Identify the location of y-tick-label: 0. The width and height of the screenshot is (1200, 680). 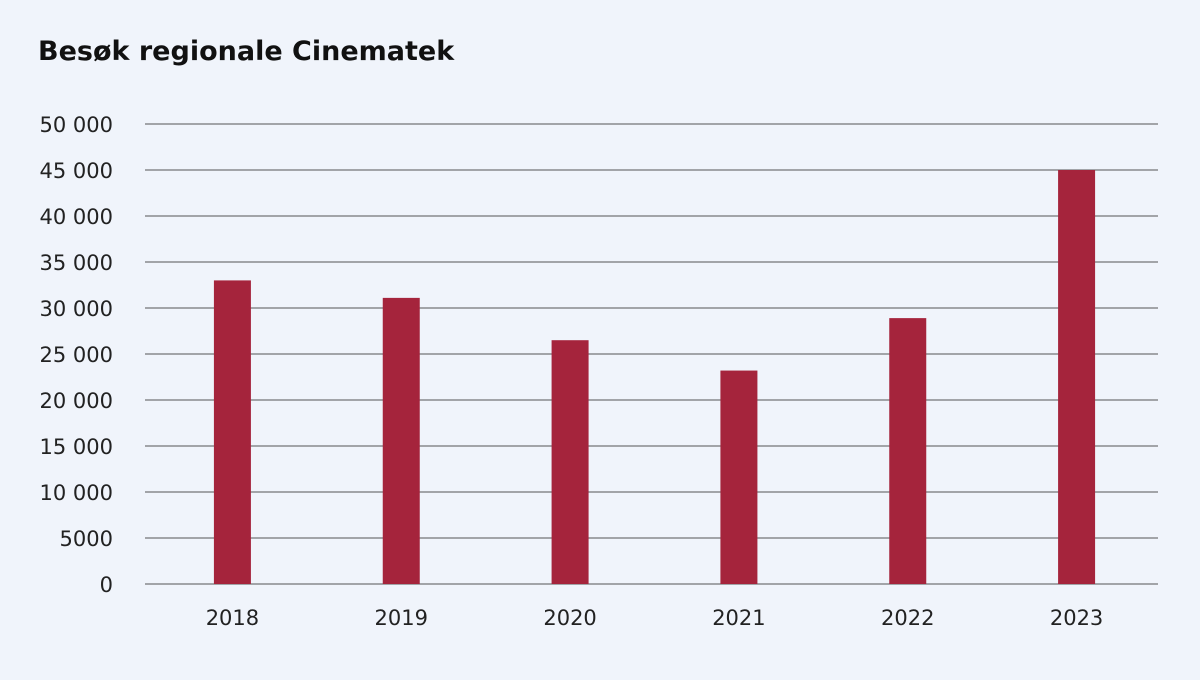
(106, 585).